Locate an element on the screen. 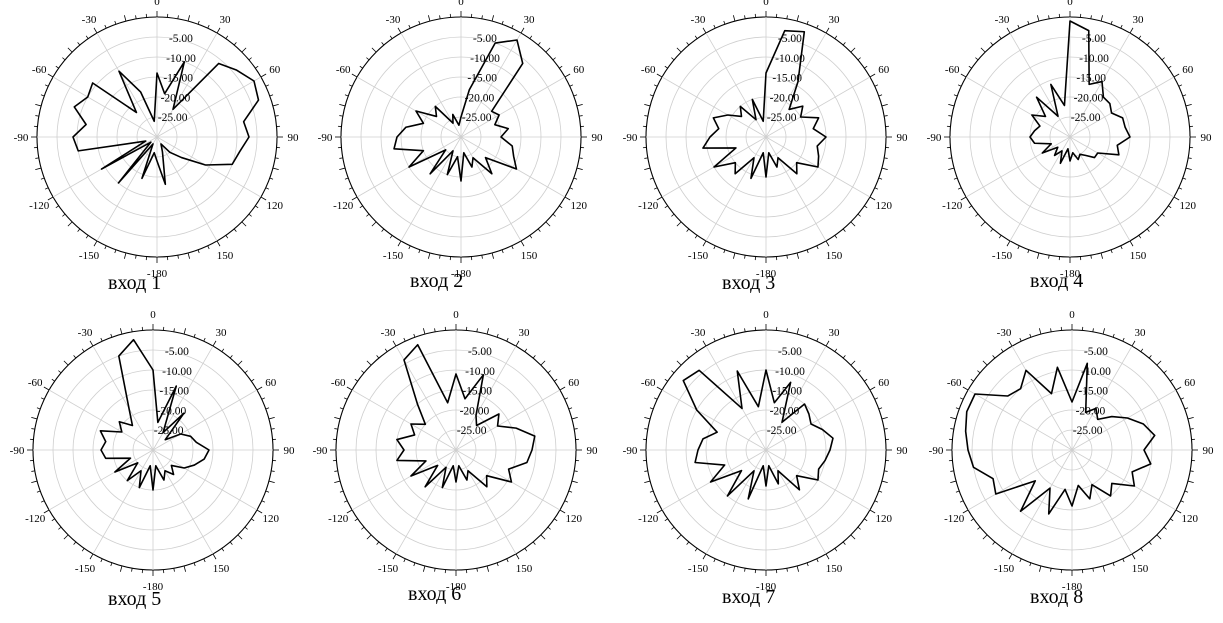 The height and width of the screenshot is (623, 1223). angle-label: 30 is located at coordinates (835, 20).